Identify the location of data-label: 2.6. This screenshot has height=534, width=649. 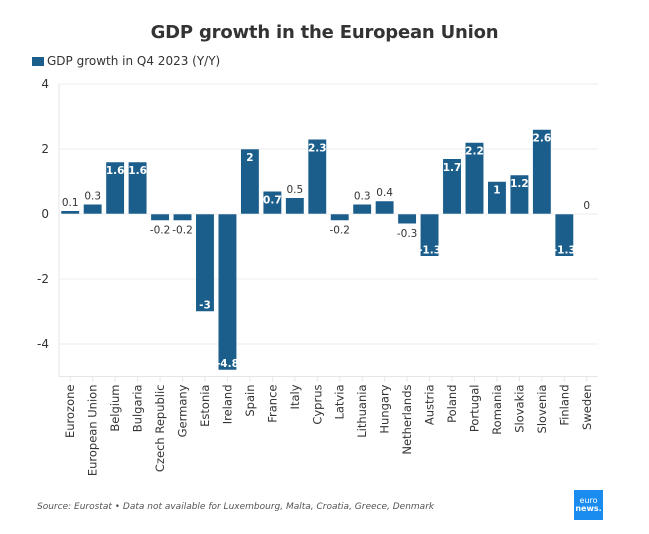
(542, 139).